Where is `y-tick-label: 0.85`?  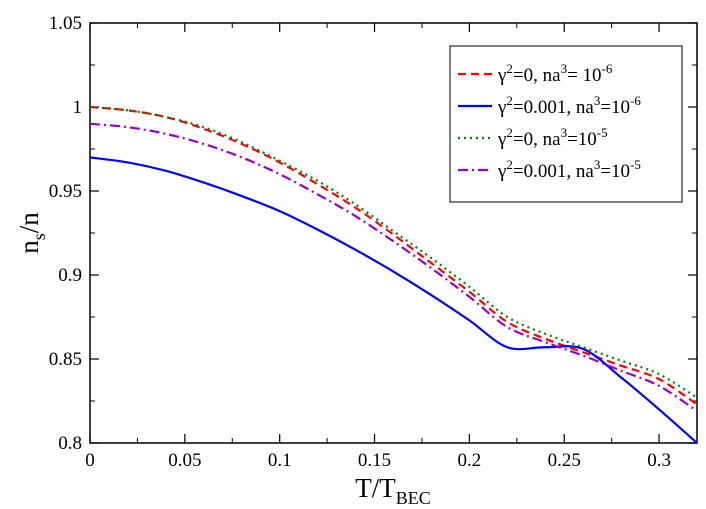 y-tick-label: 0.85 is located at coordinates (65, 359).